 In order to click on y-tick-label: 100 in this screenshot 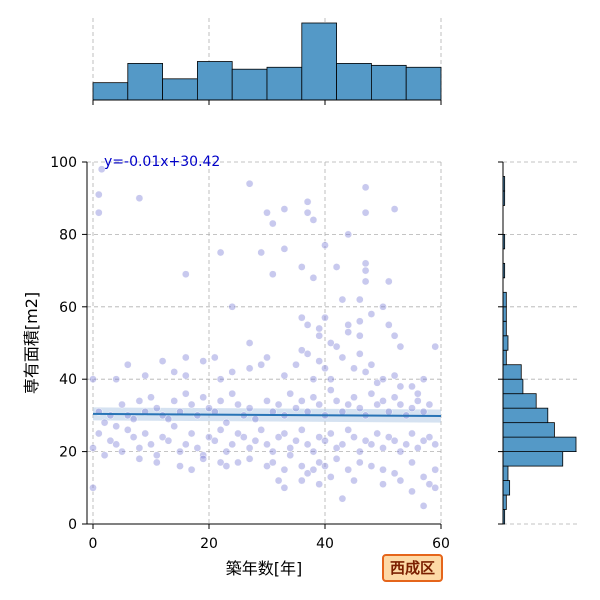, I will do `click(63, 163)`.